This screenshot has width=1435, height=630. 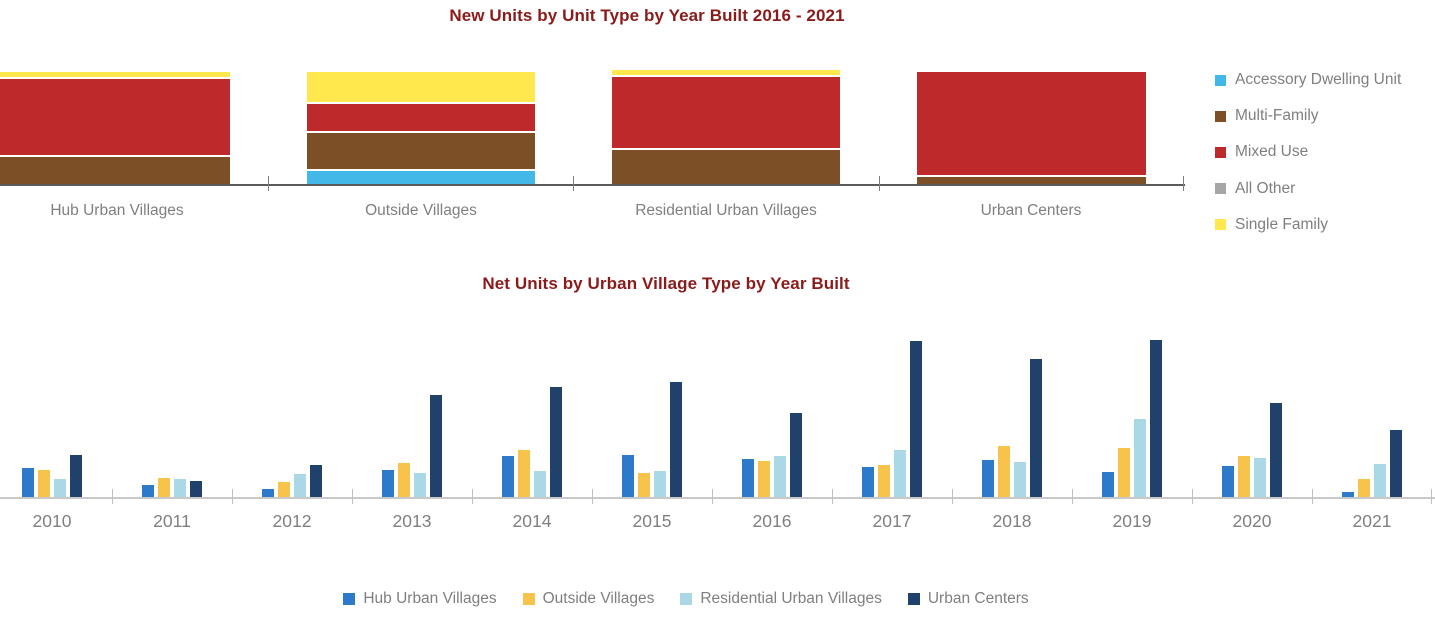 I want to click on legend-label: Mixed Use, so click(x=1272, y=152).